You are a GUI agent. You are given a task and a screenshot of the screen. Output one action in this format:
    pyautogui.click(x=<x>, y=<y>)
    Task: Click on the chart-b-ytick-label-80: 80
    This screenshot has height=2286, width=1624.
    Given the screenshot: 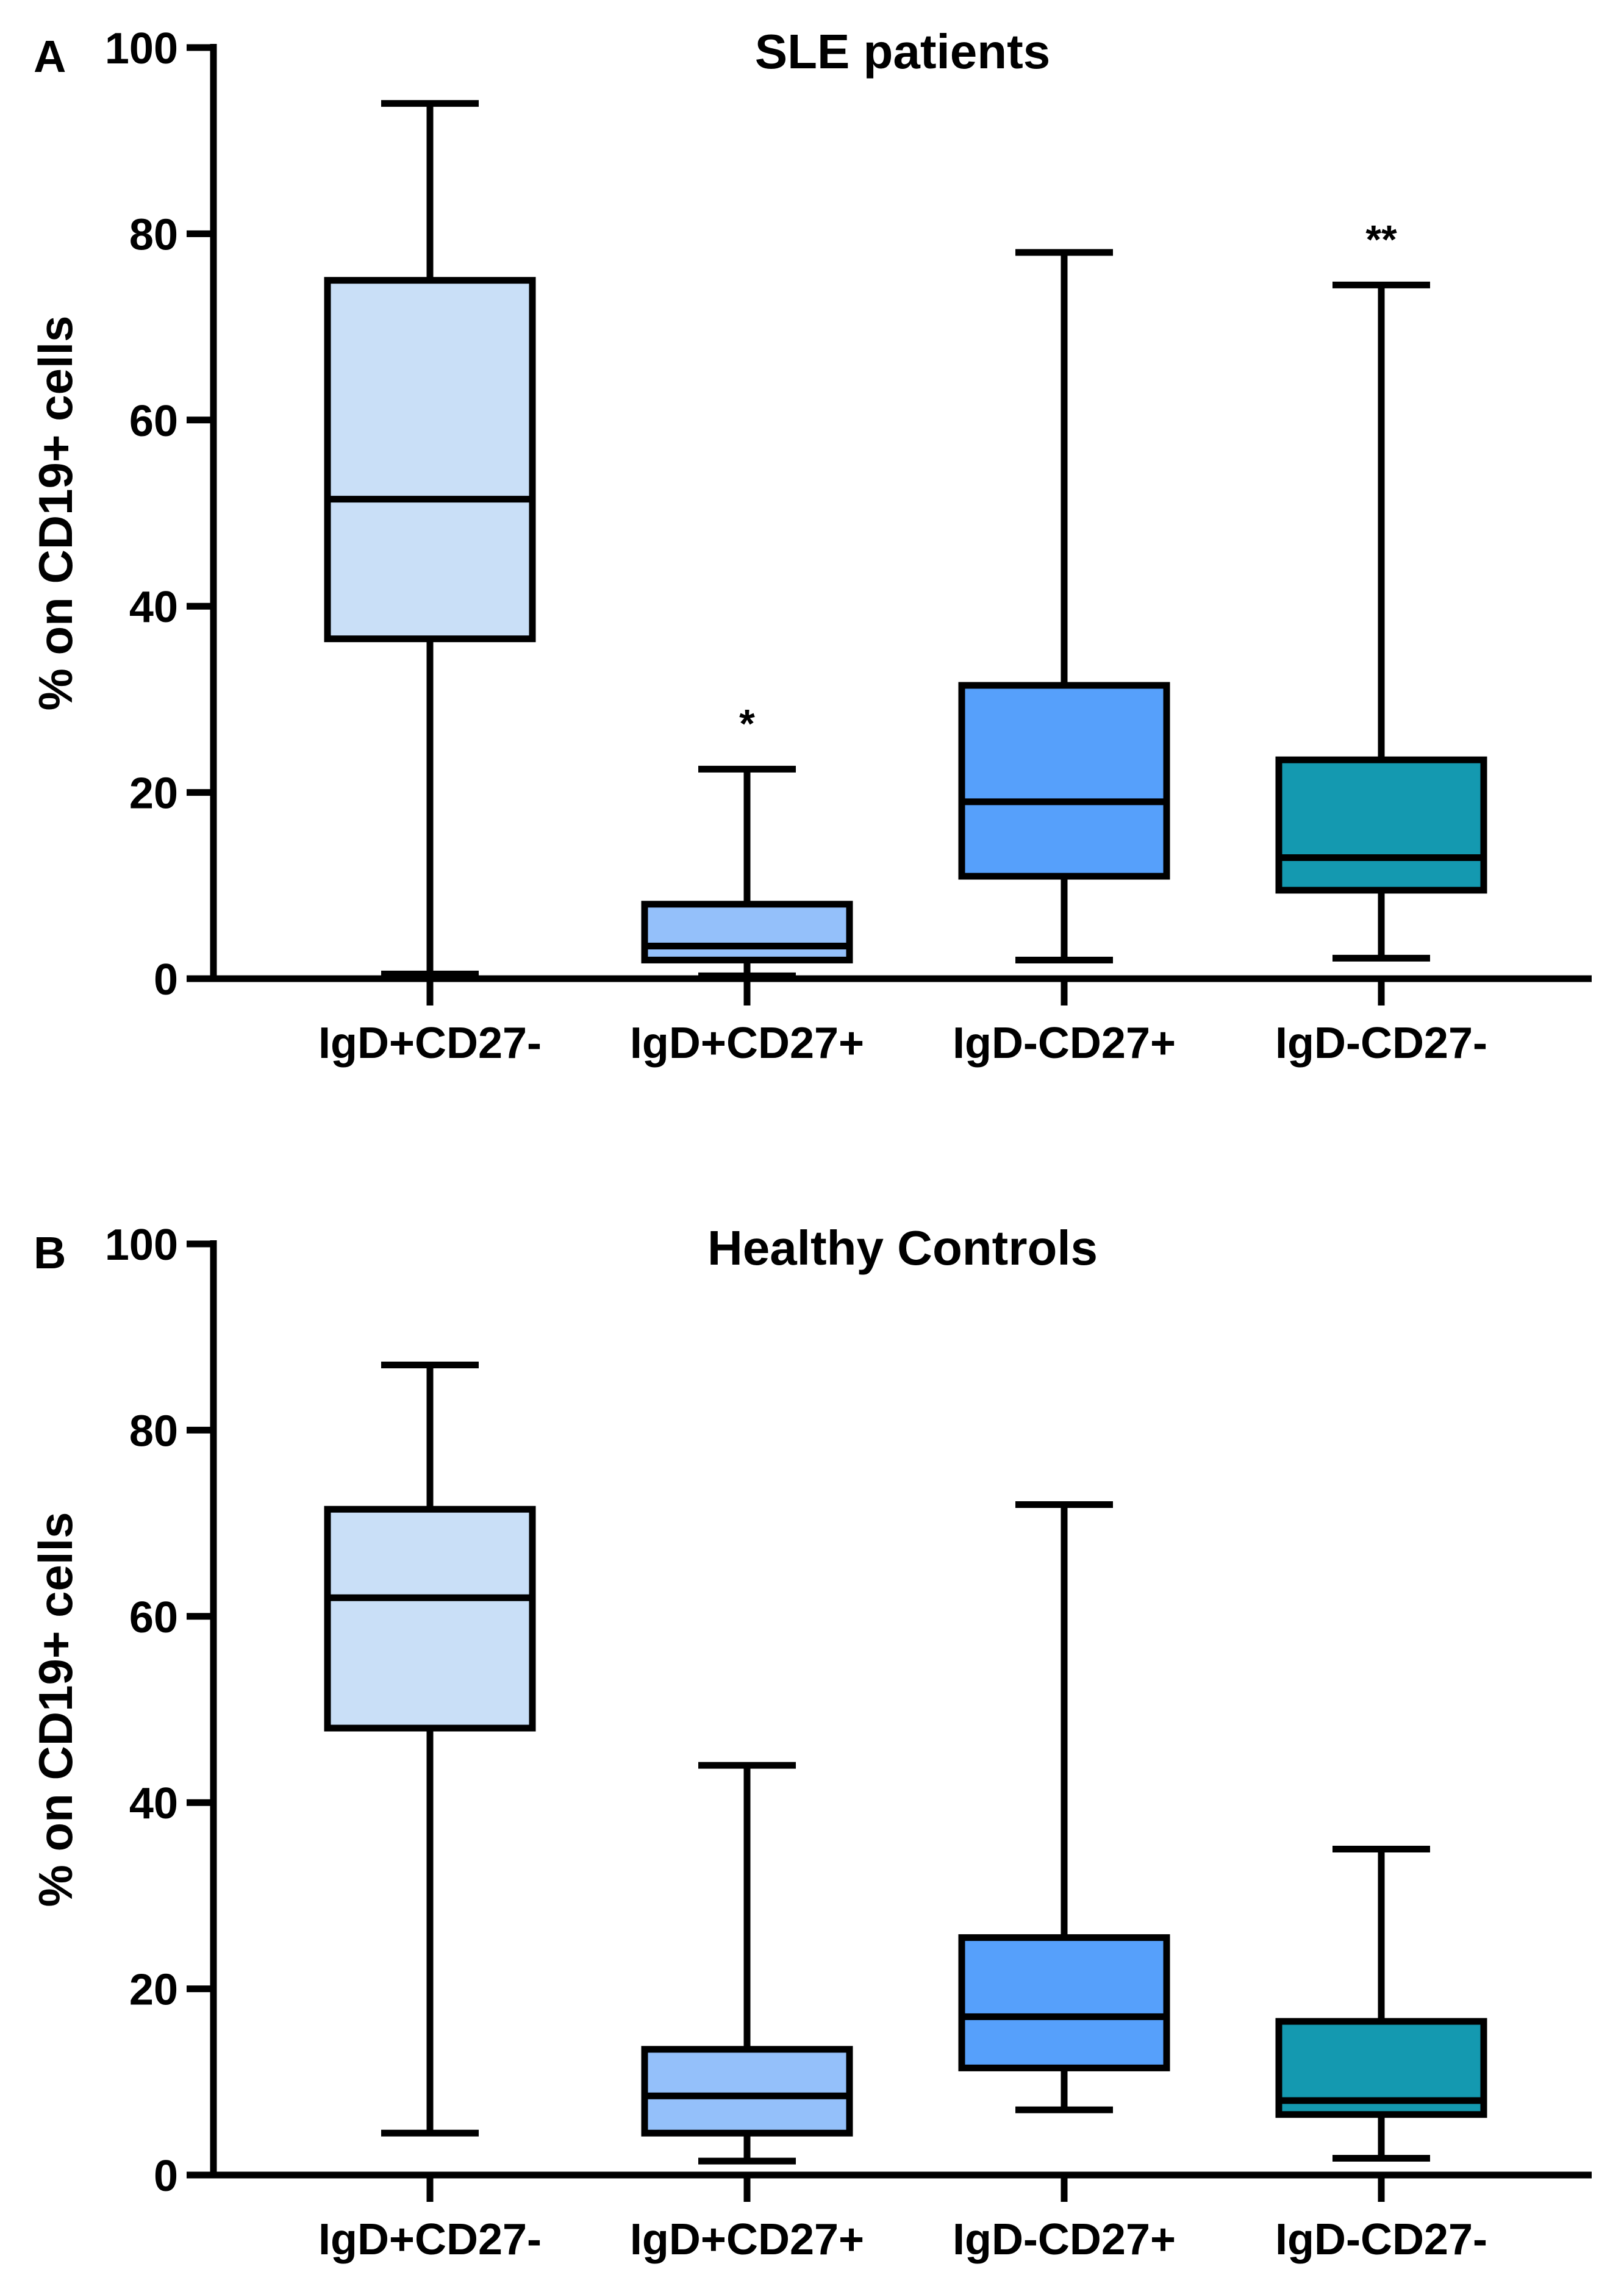 What is the action you would take?
    pyautogui.click(x=153, y=1431)
    